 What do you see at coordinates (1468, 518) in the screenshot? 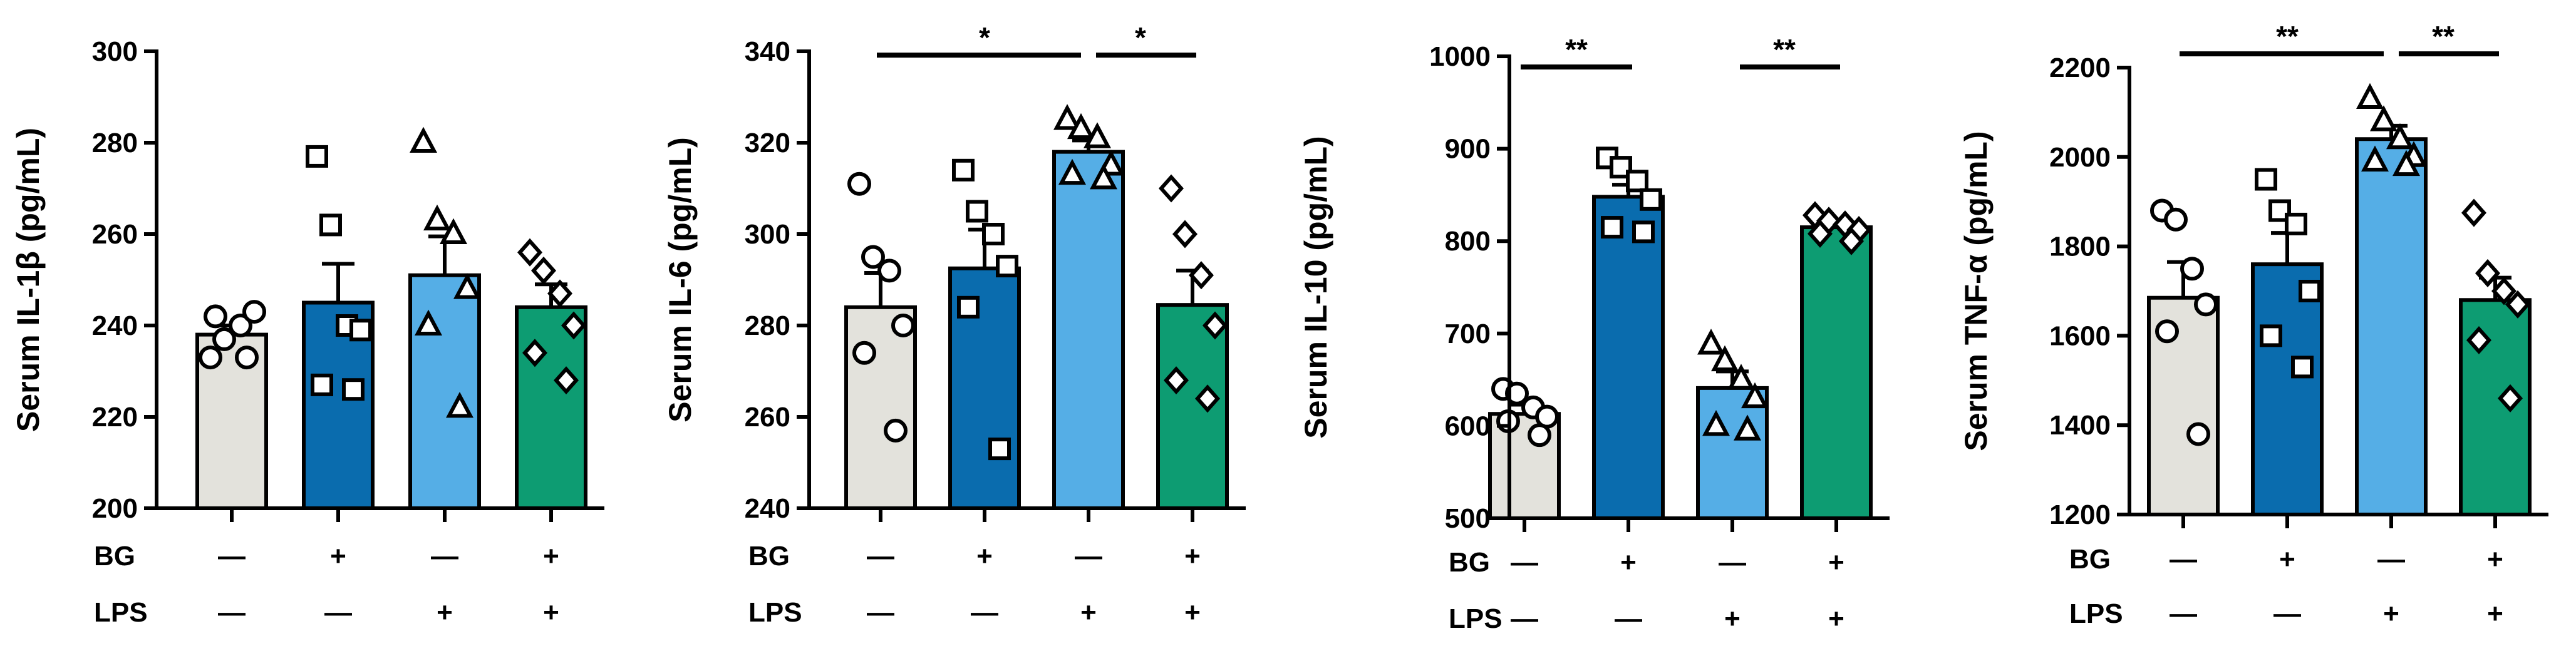
I see `y-tick-label: 500` at bounding box center [1468, 518].